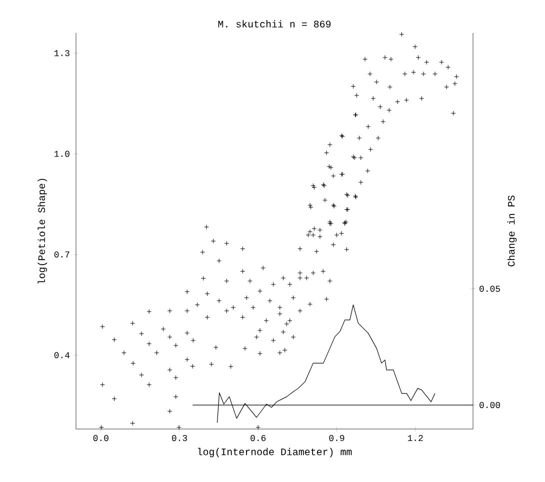 The image size is (545, 482). I want to click on y-tick-label: 0.7, so click(62, 254).